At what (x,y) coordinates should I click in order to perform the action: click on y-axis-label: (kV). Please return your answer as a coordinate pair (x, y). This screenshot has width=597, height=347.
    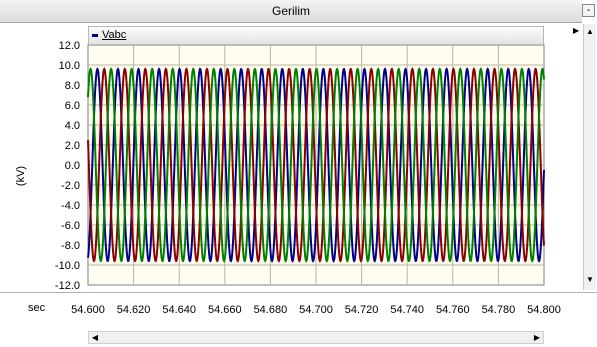
    Looking at the image, I should click on (21, 176).